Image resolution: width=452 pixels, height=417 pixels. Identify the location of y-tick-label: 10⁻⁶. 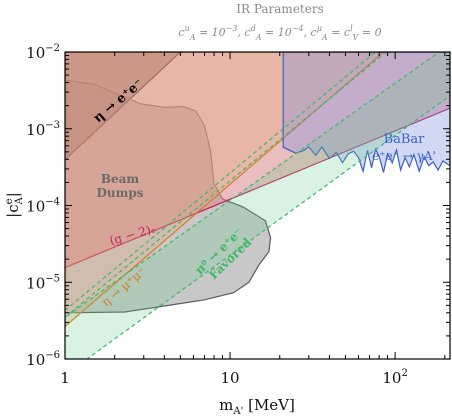
(43, 359).